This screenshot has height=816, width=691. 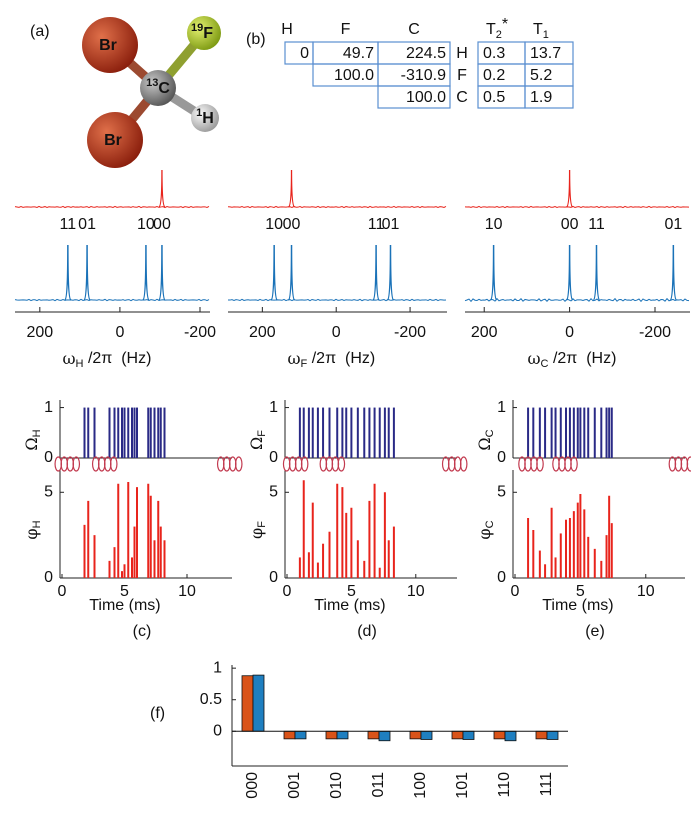 What do you see at coordinates (515, 591) in the screenshot?
I see `x-tick-label: 0` at bounding box center [515, 591].